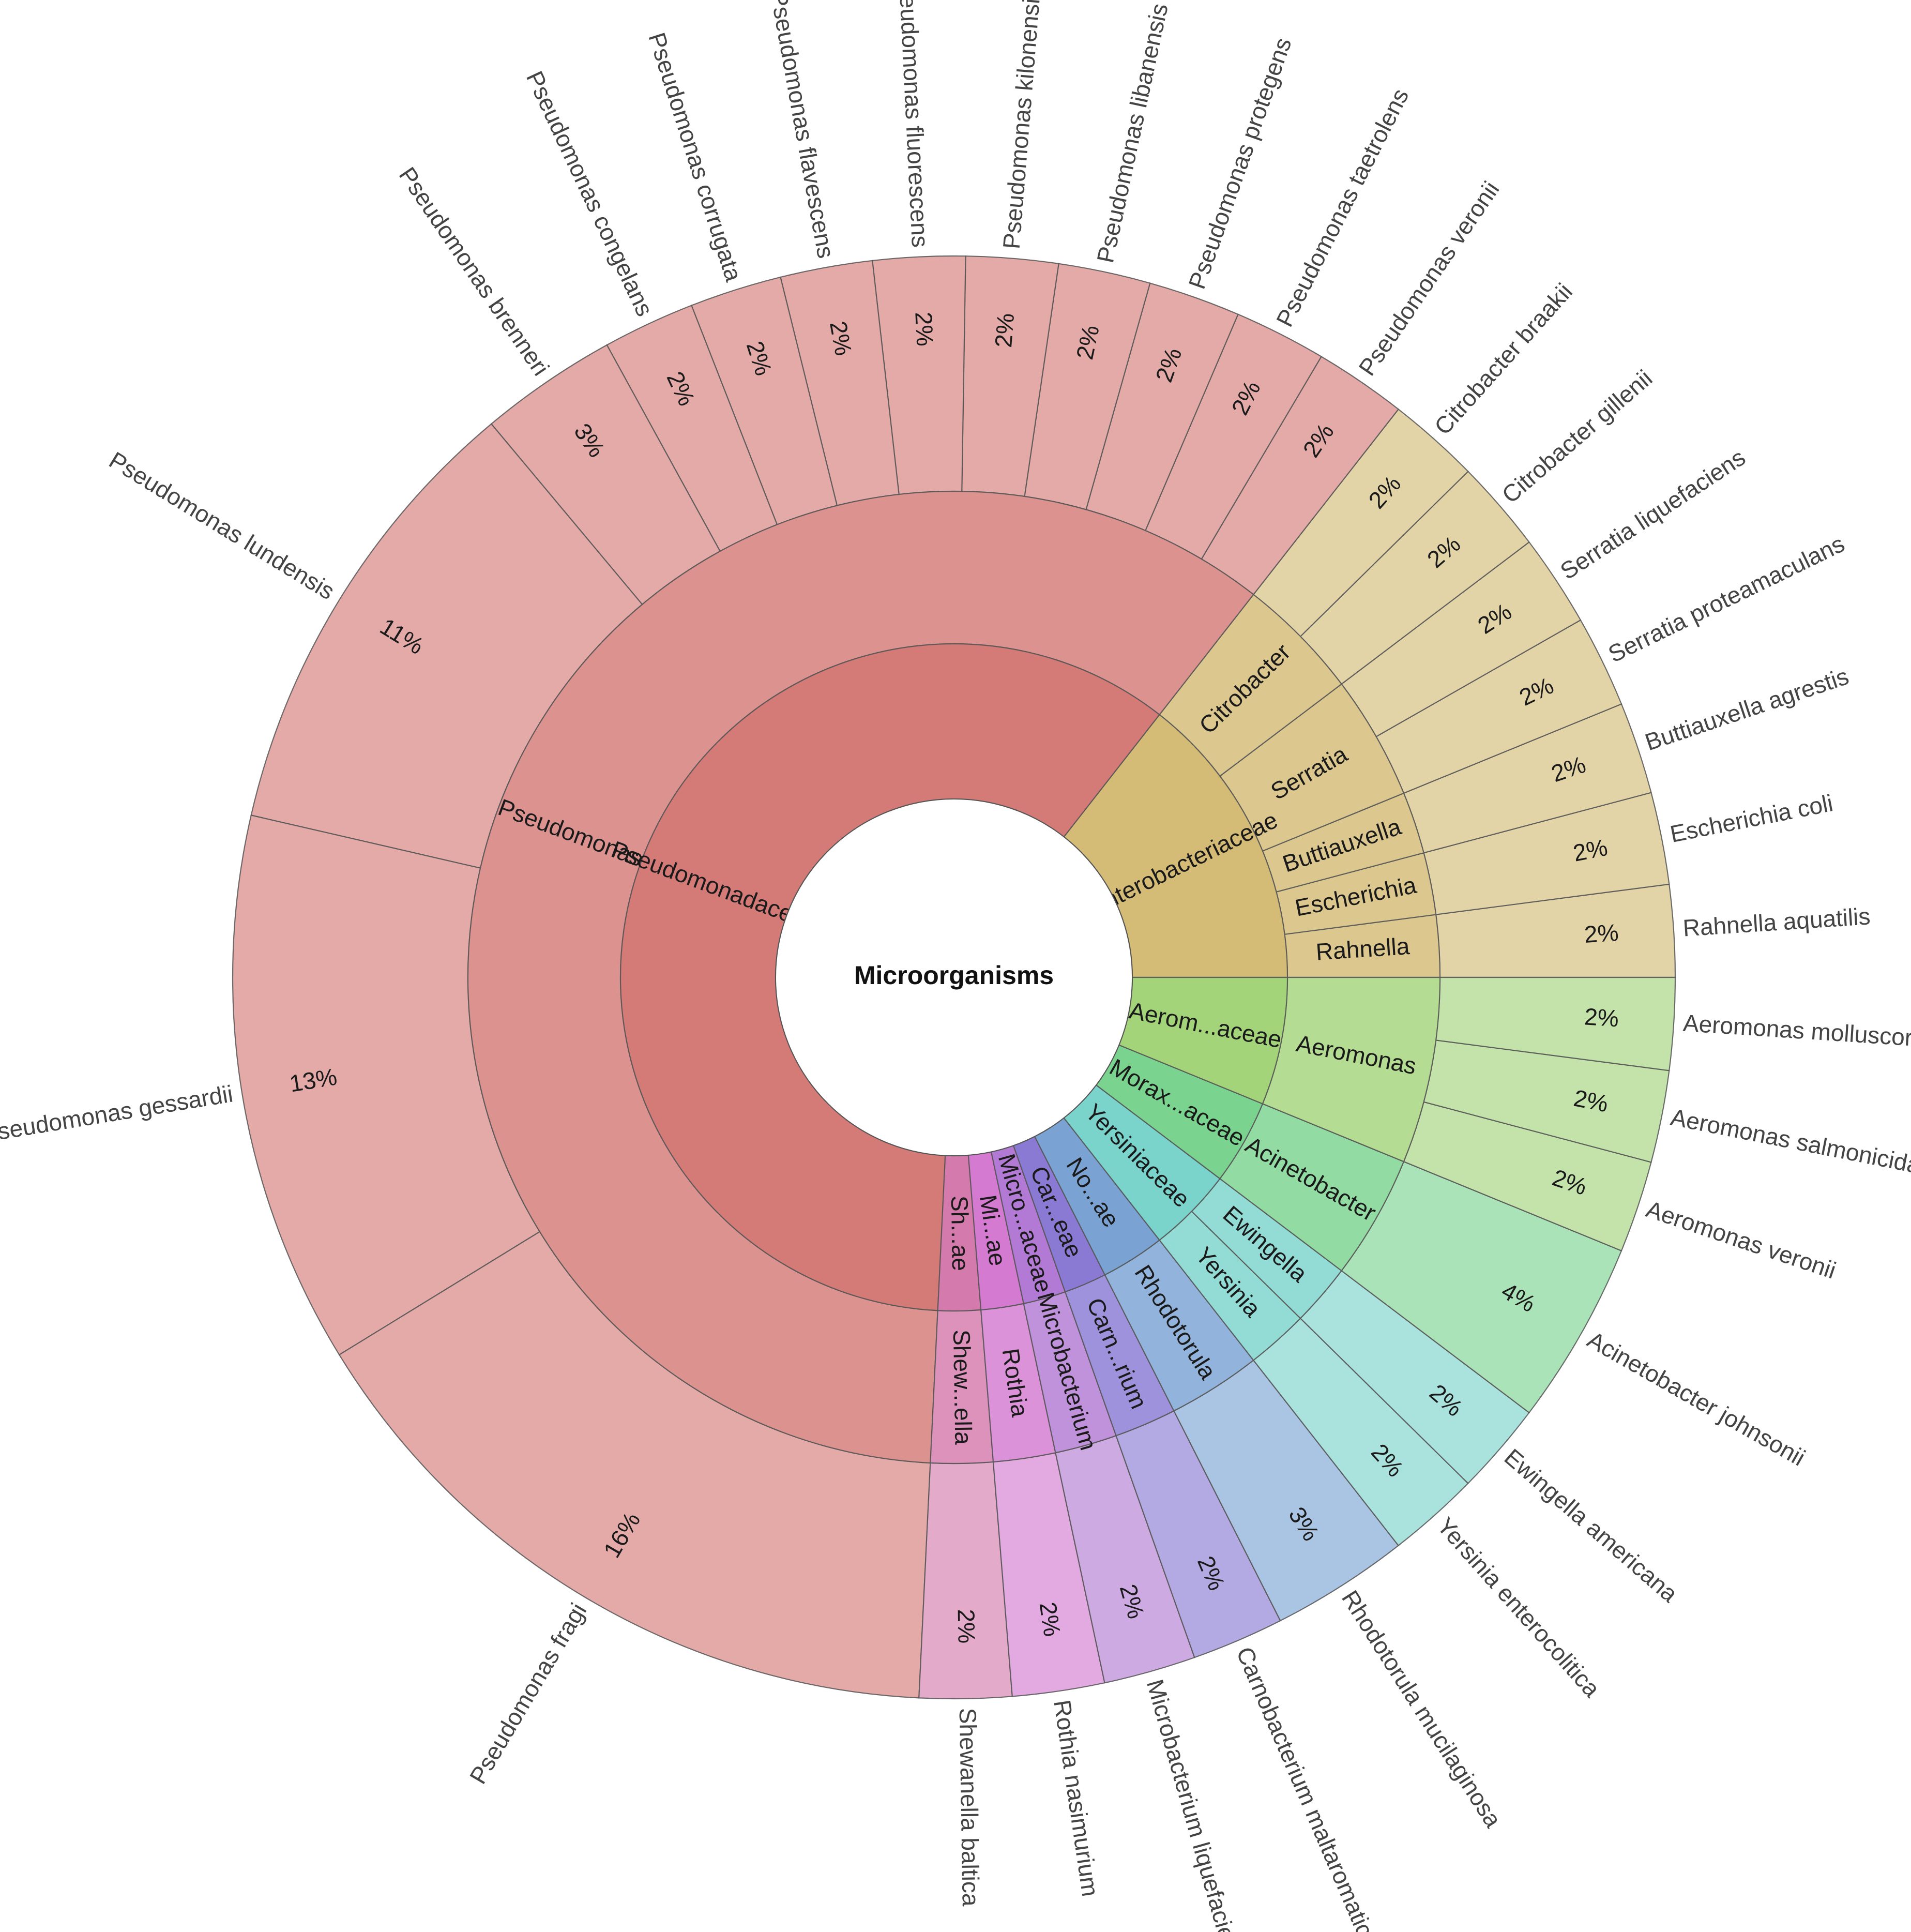 This screenshot has width=1911, height=1932. Describe the element at coordinates (841, 338) in the screenshot. I see `species-pct-pseudomonas-flavescens: 2%` at that location.